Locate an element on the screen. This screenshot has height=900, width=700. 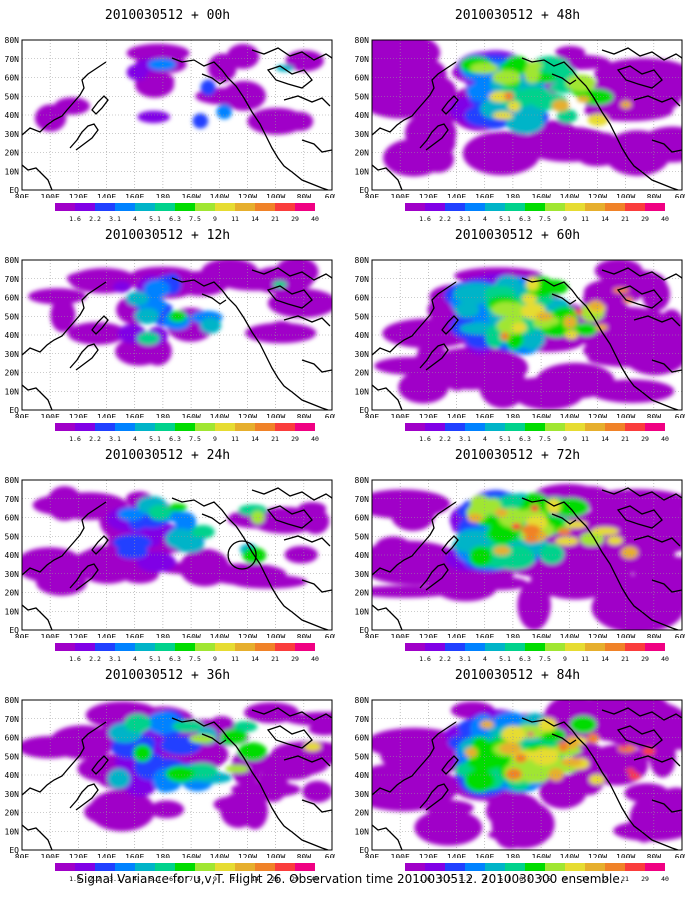
graticule is located at coordinates (527, 775).